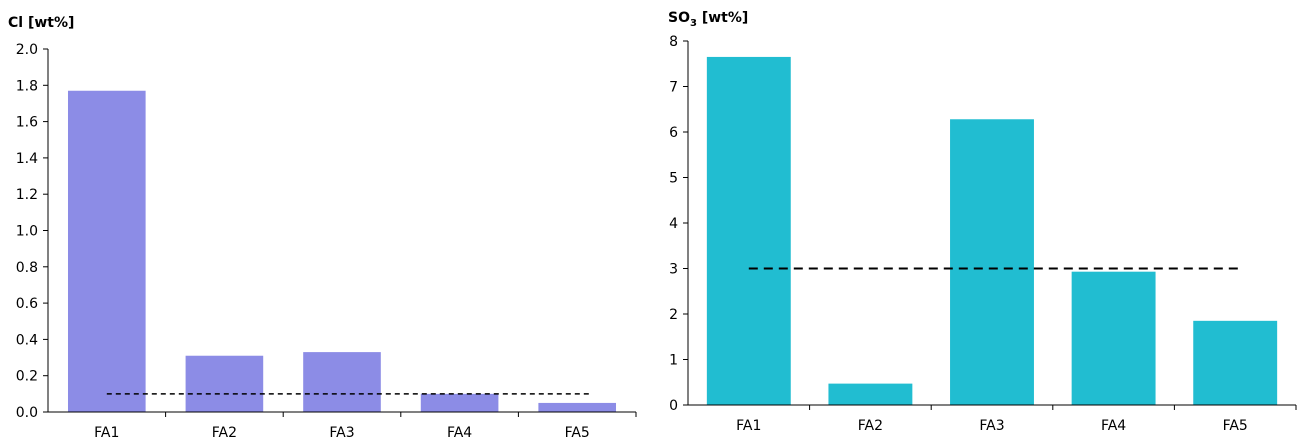 This screenshot has height=444, width=1302. What do you see at coordinates (992, 262) in the screenshot?
I see `so3-bar-fa3` at bounding box center [992, 262].